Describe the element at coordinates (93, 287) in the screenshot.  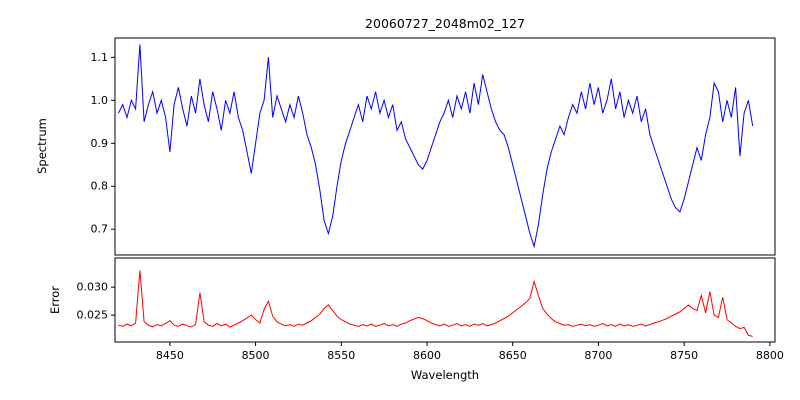
I see `error-y-tick-label: 0.030` at that location.